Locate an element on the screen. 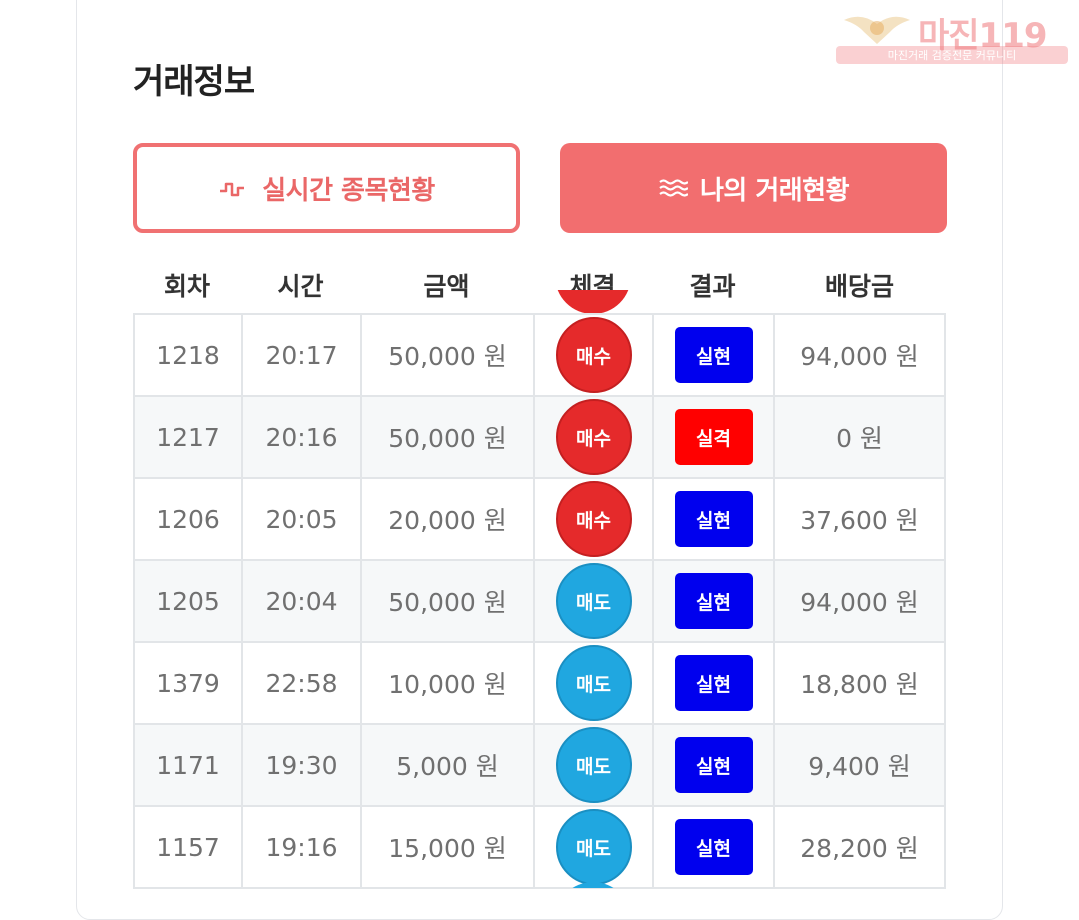 This screenshot has width=1079, height=920. table-header: 회차 시간 금액 체결 결과 배당금 is located at coordinates (539, 285).